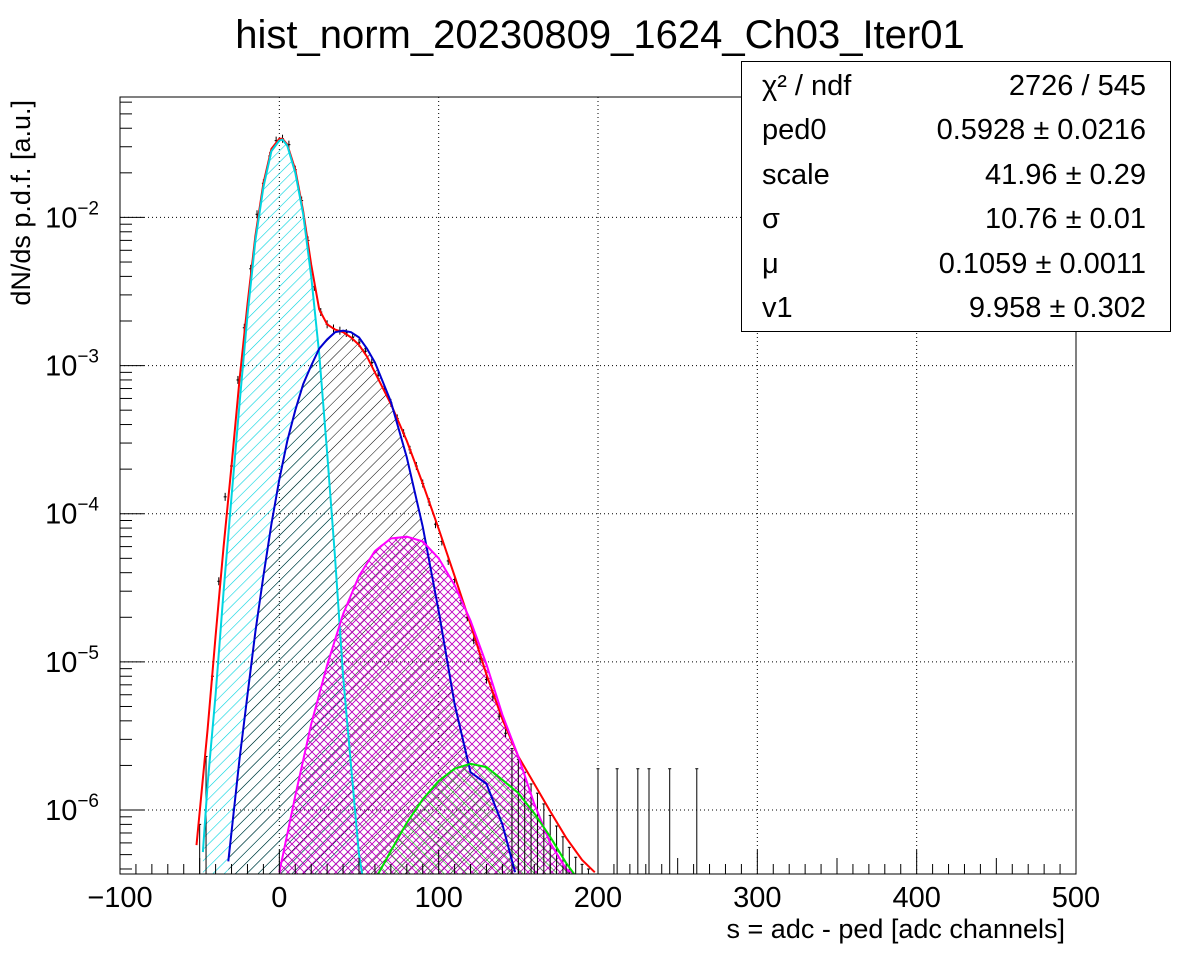 The image size is (1196, 972). Describe the element at coordinates (807, 86) in the screenshot. I see `stats-label: χ² / ndf` at that location.